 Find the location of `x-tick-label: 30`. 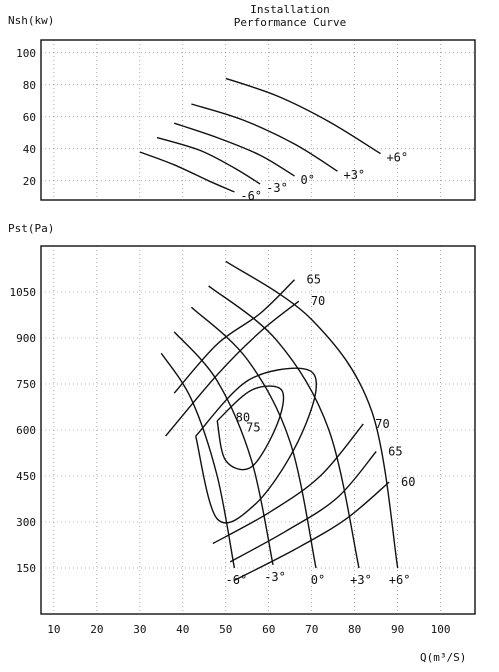

x-tick-label: 30 is located at coordinates (139, 629).